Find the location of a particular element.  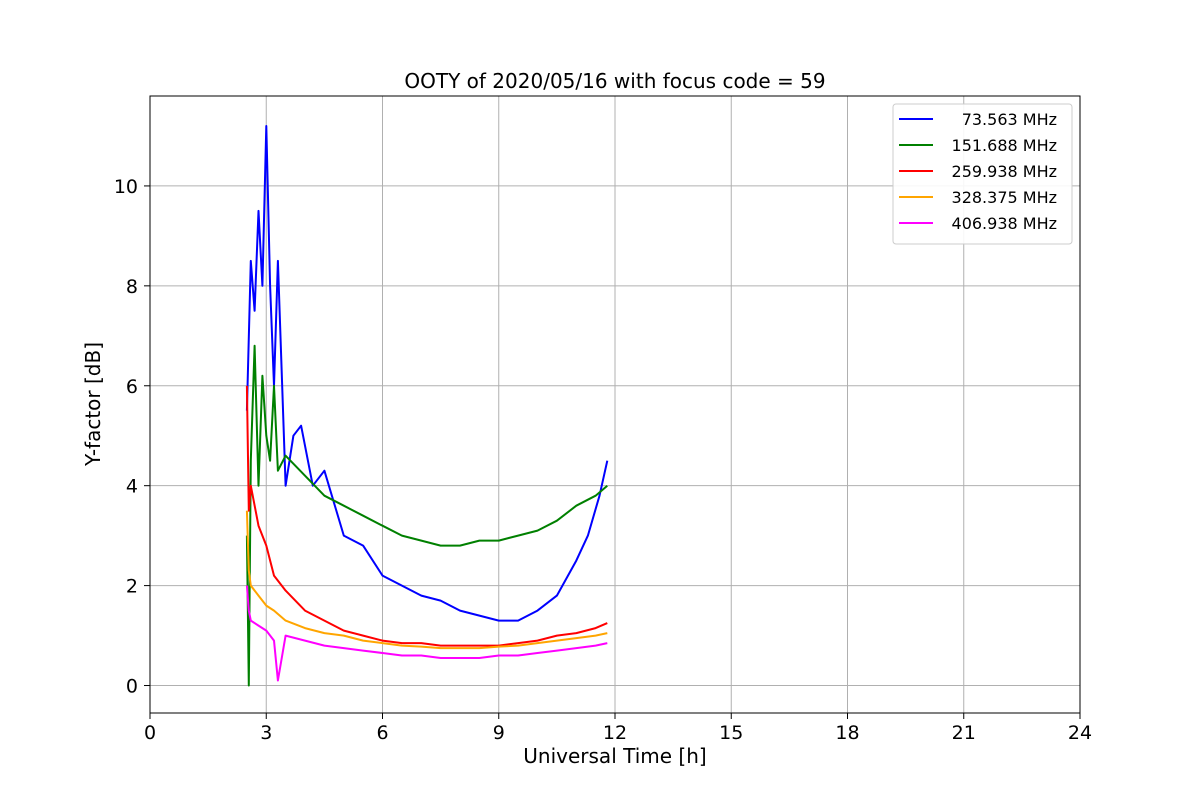

y-tick-label: 10 is located at coordinates (126, 187).